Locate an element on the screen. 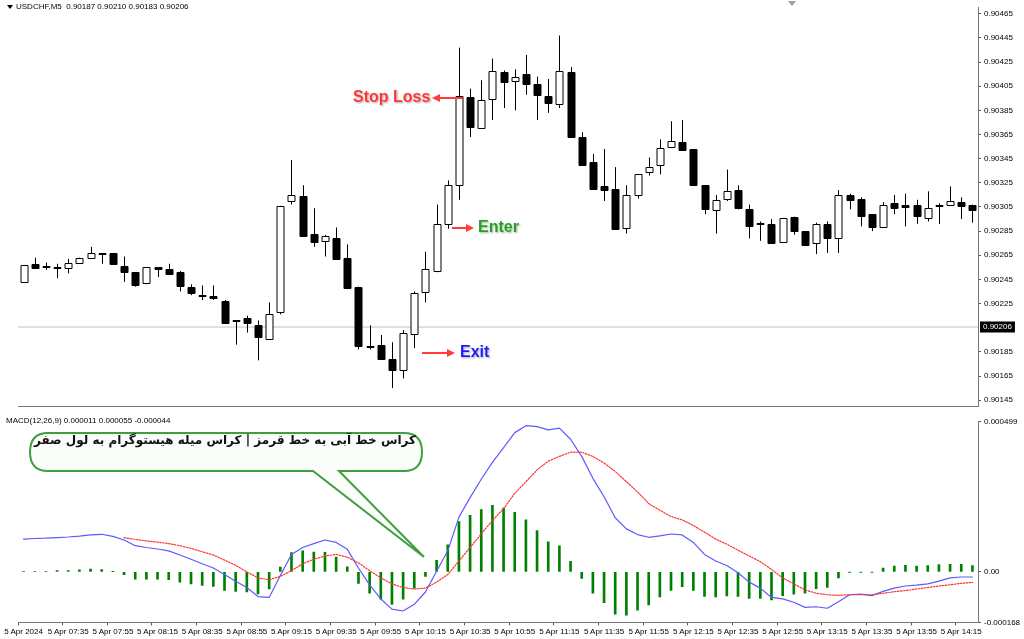 The width and height of the screenshot is (1024, 639). y-tick-label: 0.90365 is located at coordinates (999, 134).